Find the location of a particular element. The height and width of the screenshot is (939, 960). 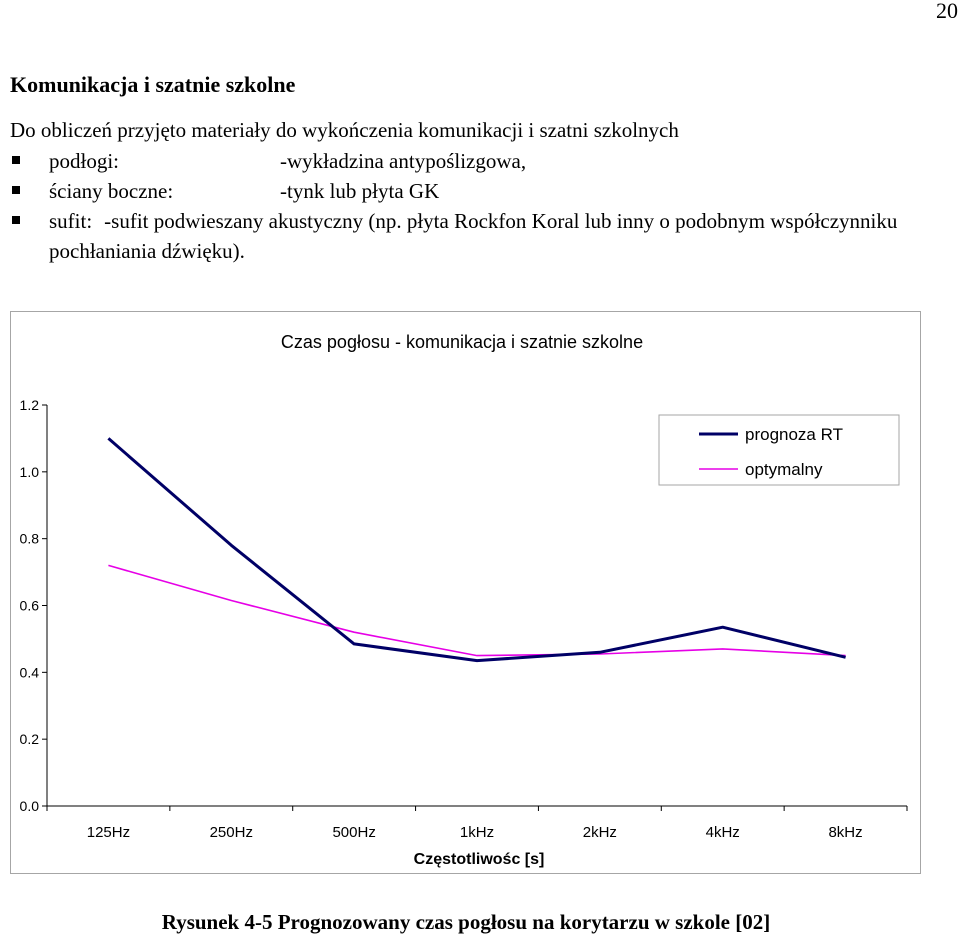

x-tick-label: 1kHz is located at coordinates (477, 832).